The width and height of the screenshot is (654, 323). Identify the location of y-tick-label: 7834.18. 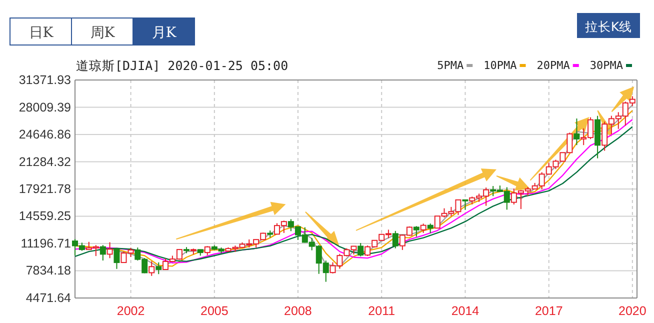
(49, 271).